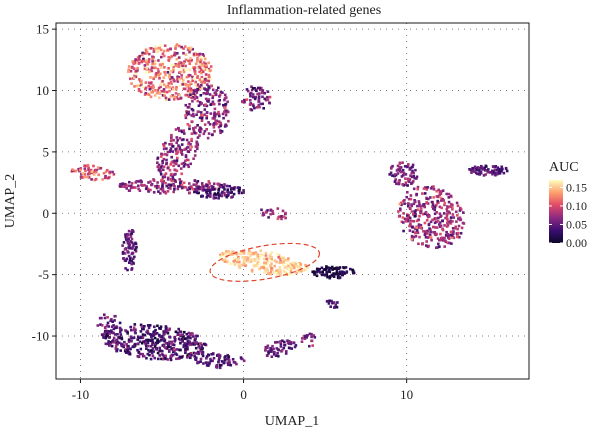  What do you see at coordinates (406, 394) in the screenshot?
I see `x-tick-label: 10` at bounding box center [406, 394].